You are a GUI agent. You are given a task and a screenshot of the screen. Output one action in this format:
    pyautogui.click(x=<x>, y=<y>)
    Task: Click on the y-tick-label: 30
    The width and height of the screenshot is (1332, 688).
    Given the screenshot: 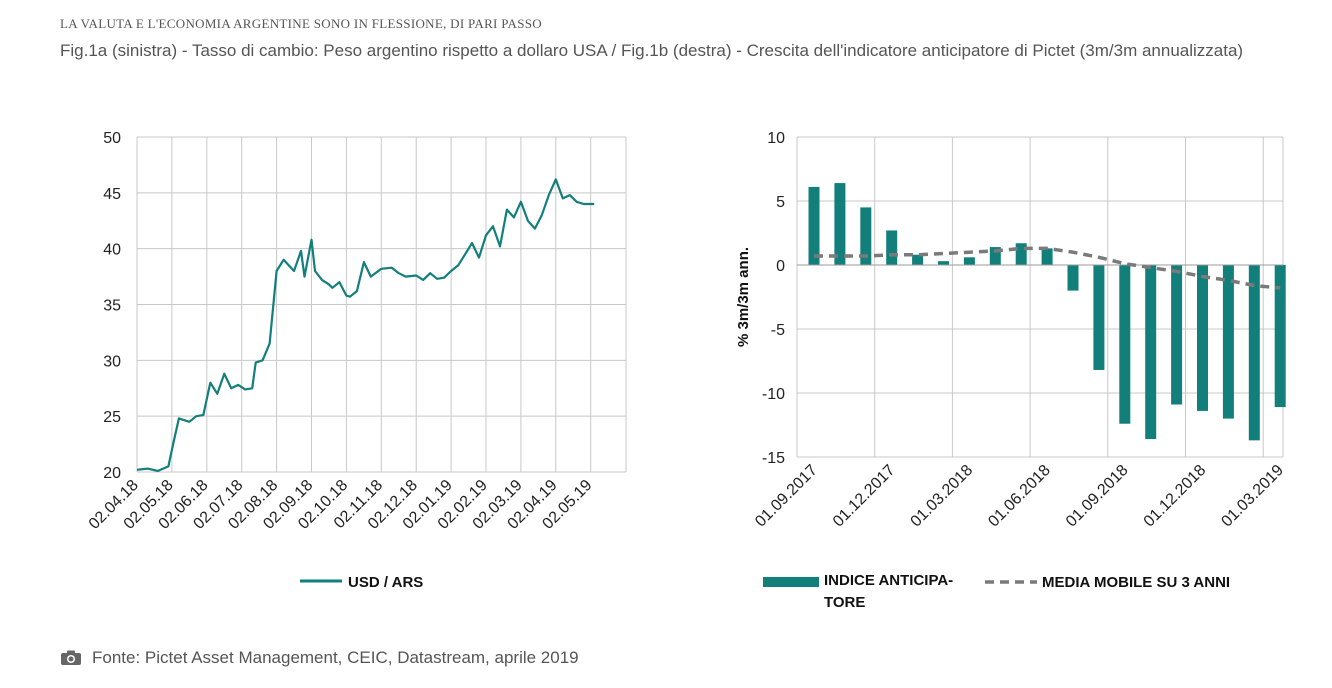 What is the action you would take?
    pyautogui.click(x=112, y=361)
    